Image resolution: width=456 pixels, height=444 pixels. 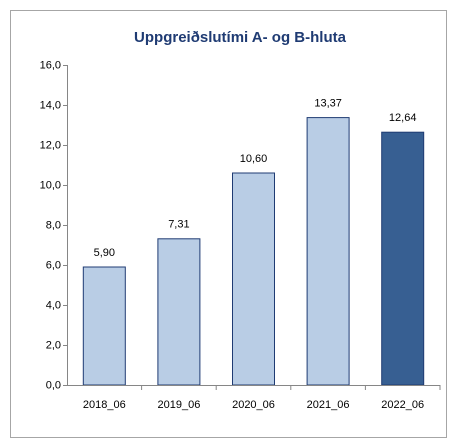 I want to click on y-tick-label: 14,0, so click(x=50, y=105).